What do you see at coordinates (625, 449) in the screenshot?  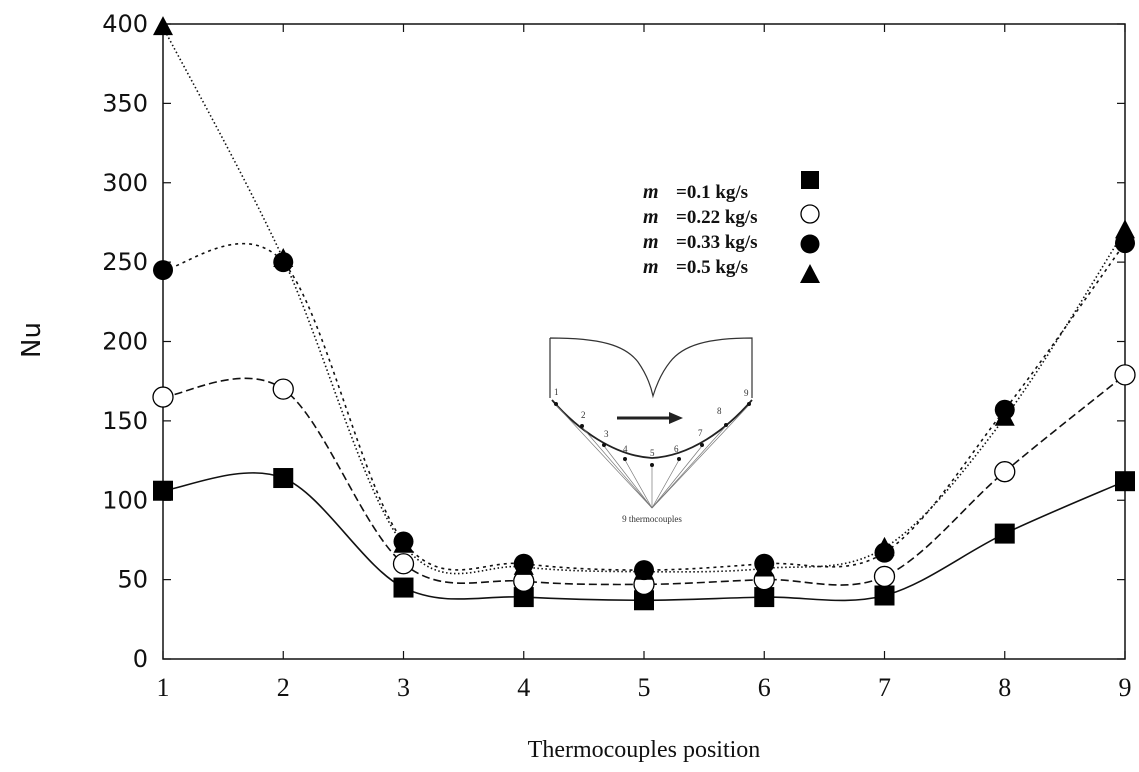 I see `inset-number-4: 4` at bounding box center [625, 449].